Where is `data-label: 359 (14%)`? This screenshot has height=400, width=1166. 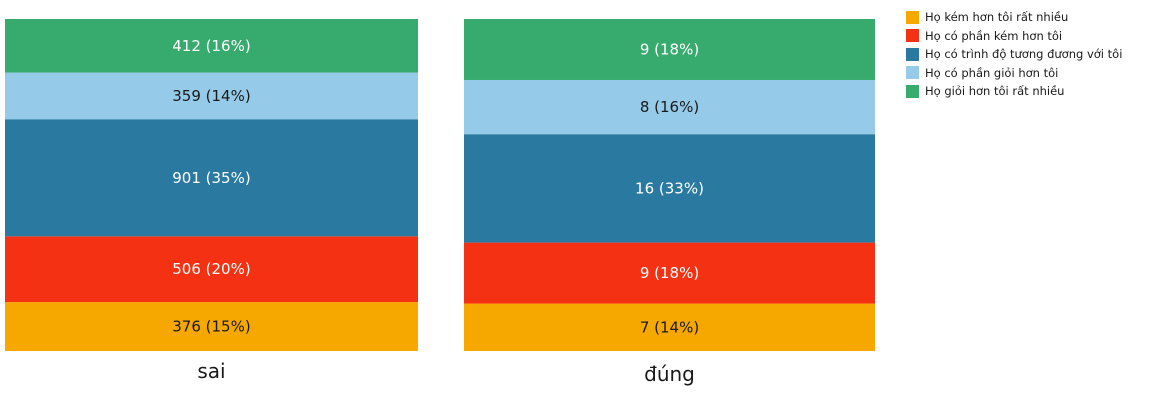 data-label: 359 (14%) is located at coordinates (211, 96).